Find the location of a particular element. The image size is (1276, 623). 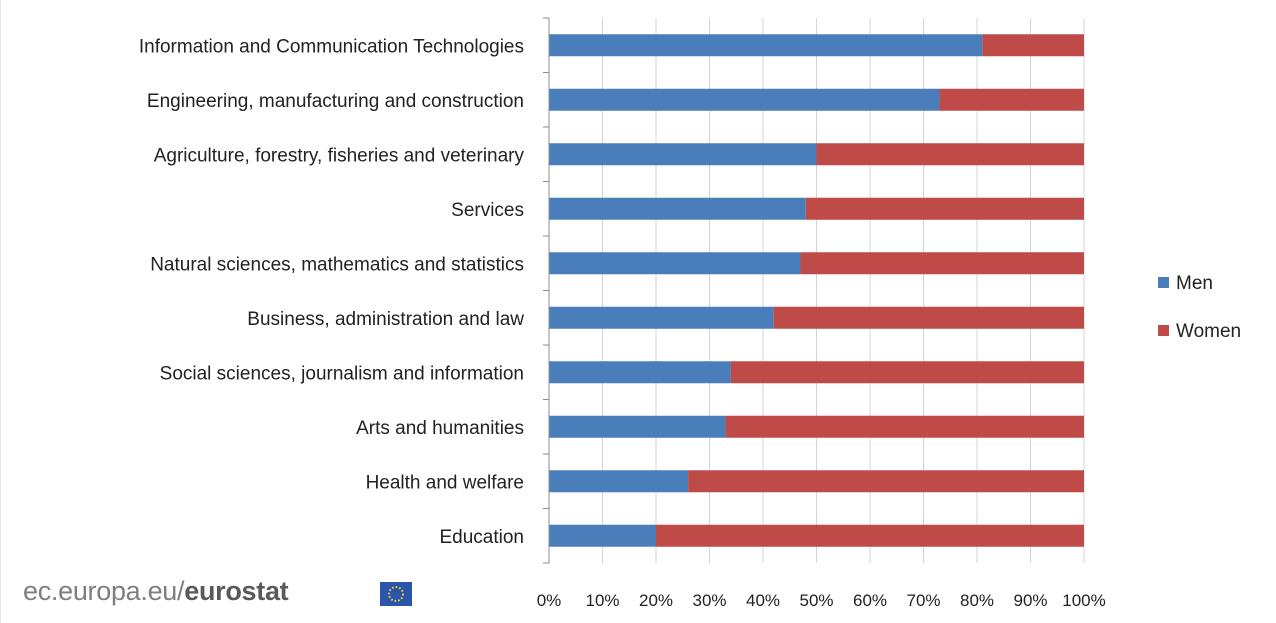

y-axis is located at coordinates (546, 290).